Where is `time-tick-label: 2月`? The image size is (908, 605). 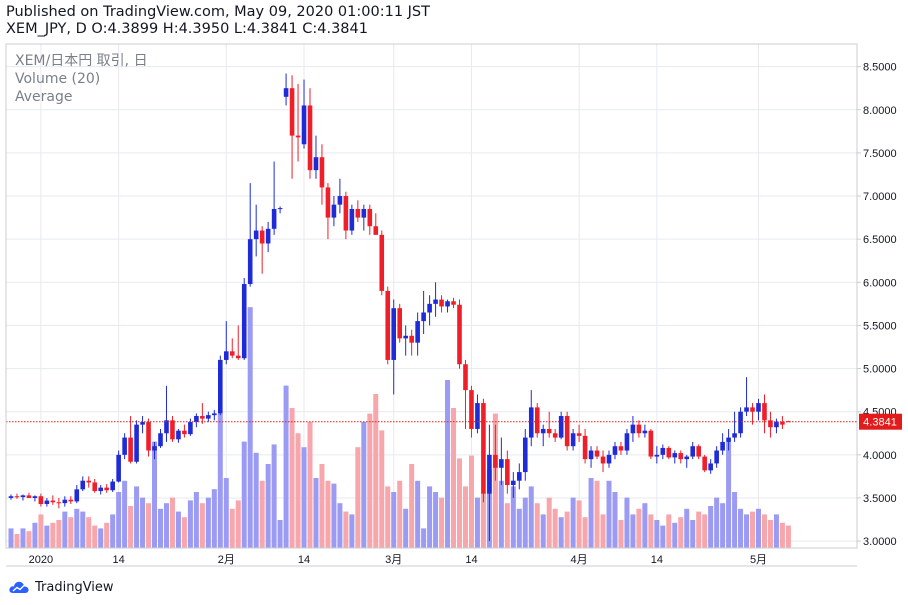 time-tick-label: 2月 is located at coordinates (226, 560).